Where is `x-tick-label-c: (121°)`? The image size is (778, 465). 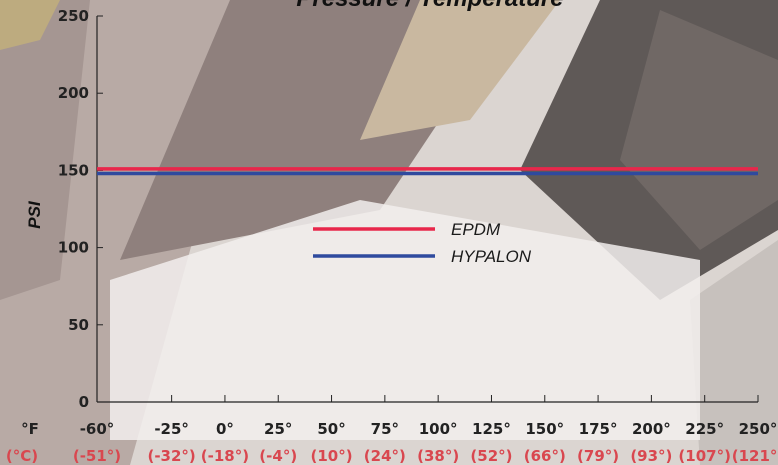 x-tick-label-c: (121°) is located at coordinates (755, 456).